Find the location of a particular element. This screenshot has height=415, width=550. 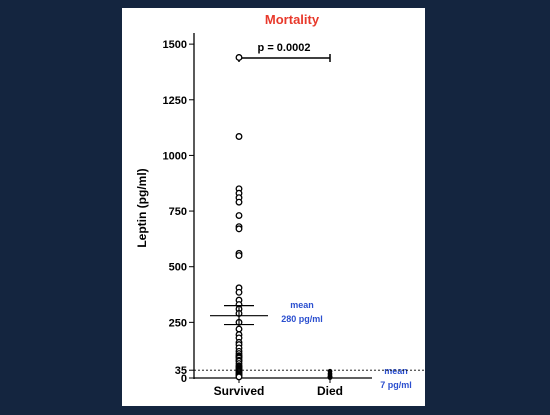

chart-title: Mortality is located at coordinates (292, 19).